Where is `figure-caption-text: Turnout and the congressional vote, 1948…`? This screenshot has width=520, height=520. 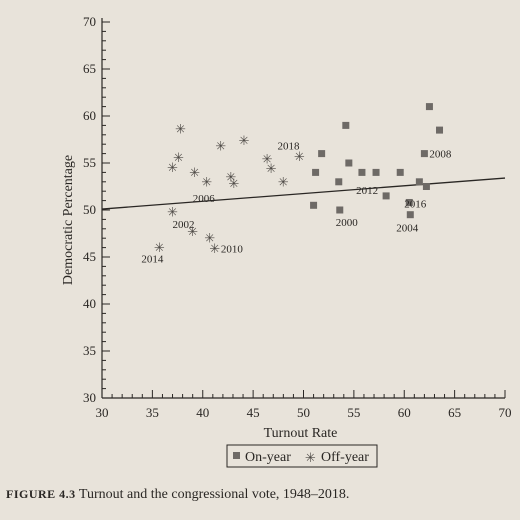 figure-caption-text: Turnout and the congressional vote, 1948… is located at coordinates (214, 494).